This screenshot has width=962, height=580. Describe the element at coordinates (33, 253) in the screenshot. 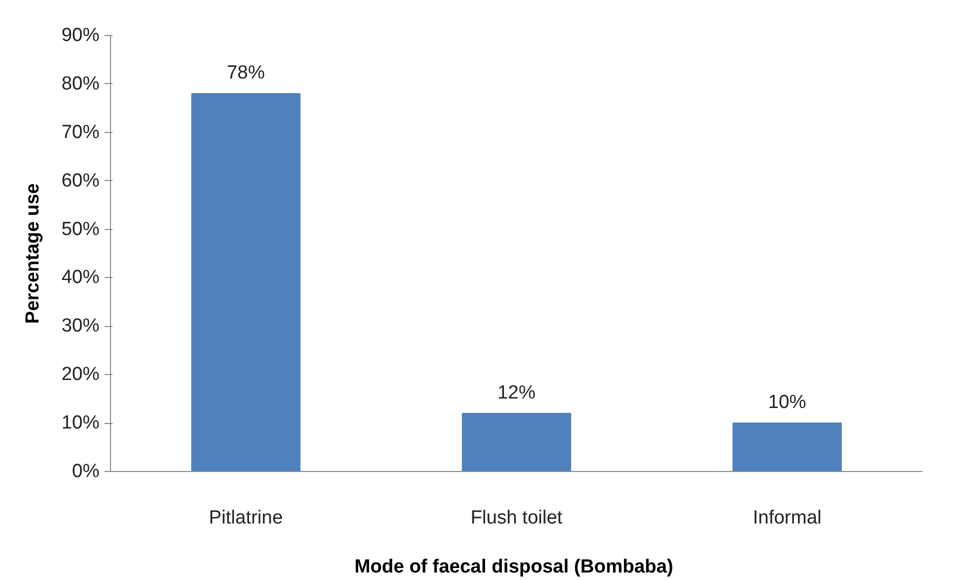

I see `y-axis-title: Percentage use` at that location.